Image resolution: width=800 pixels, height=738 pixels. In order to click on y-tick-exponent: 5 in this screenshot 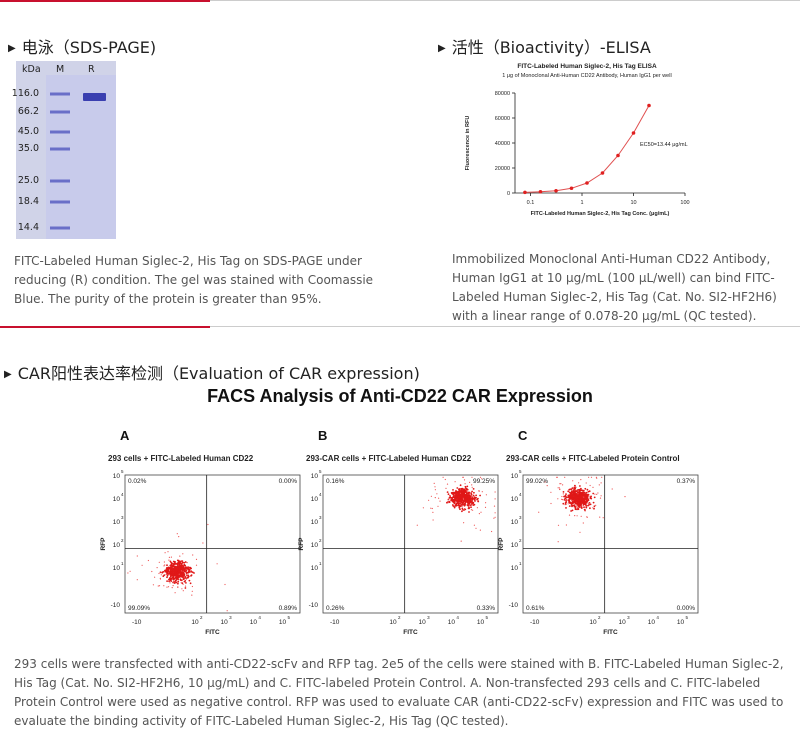, I will do `click(320, 471)`.